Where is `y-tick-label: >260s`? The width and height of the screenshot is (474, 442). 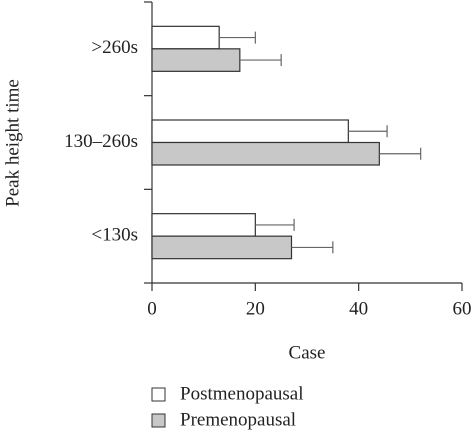 y-tick-label: >260s is located at coordinates (114, 47).